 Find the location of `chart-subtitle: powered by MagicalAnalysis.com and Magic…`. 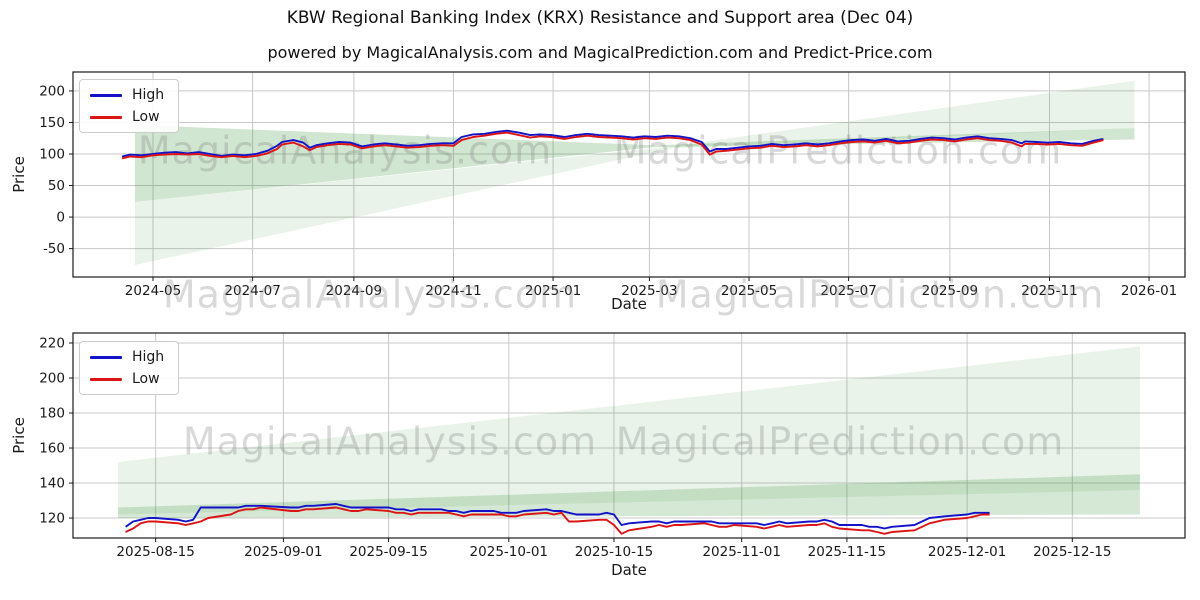

chart-subtitle: powered by MagicalAnalysis.com and Magic… is located at coordinates (600, 52).